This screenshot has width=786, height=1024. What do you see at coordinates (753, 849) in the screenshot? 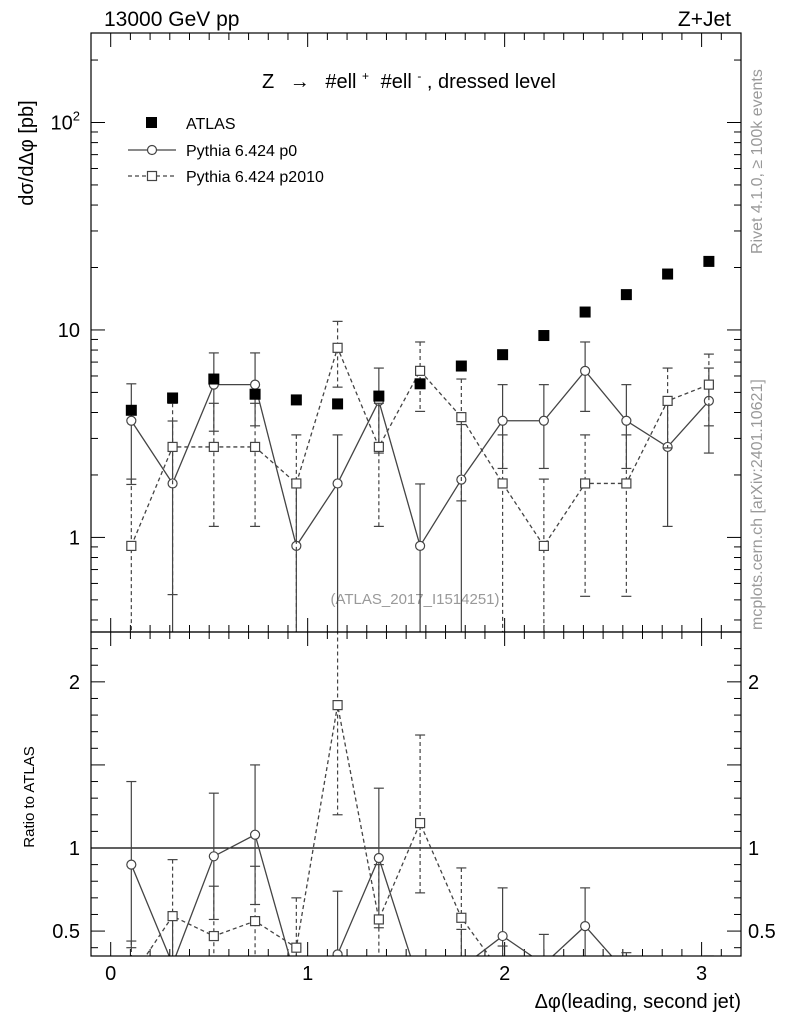
I see `ratio-tick-label-right: 1` at bounding box center [753, 849].